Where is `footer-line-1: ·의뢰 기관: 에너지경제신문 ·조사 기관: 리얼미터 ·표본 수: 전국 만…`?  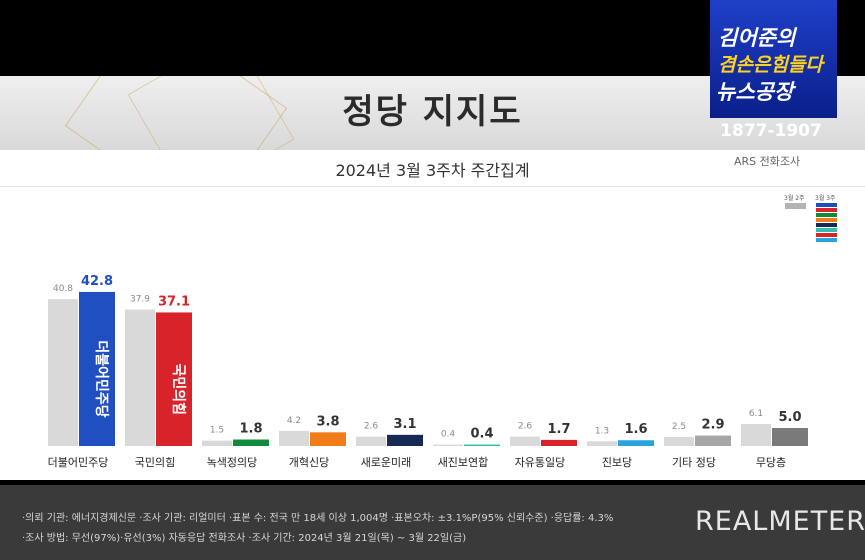
footer-line-1: ·의뢰 기관: 에너지경제신문 ·조사 기관: 리얼미터 ·표본 수: 전국 만… is located at coordinates (318, 518).